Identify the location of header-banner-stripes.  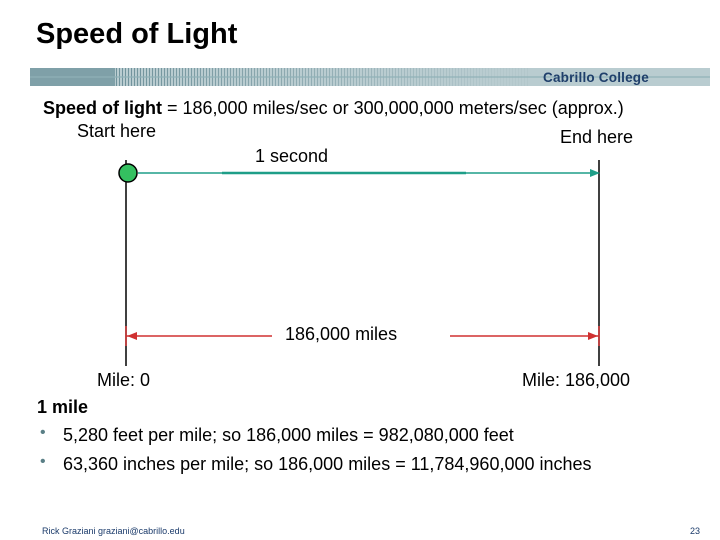
(370, 77).